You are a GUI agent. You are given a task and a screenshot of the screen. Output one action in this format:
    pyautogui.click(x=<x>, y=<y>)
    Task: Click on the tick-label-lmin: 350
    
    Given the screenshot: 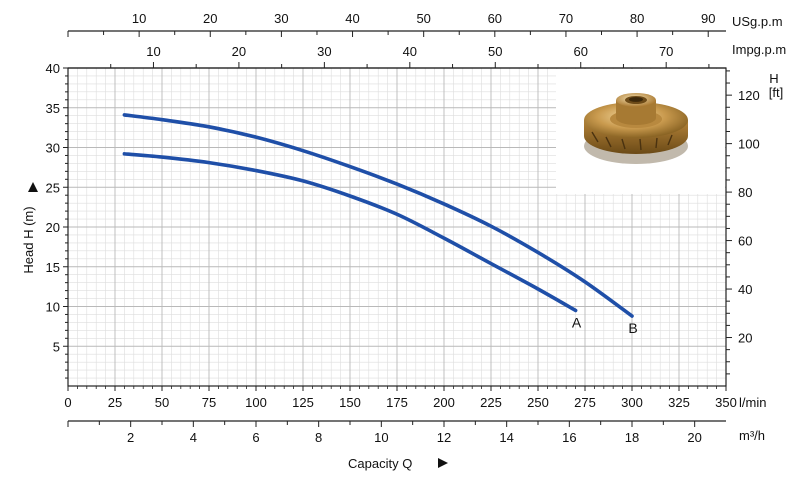 What is the action you would take?
    pyautogui.click(x=726, y=402)
    